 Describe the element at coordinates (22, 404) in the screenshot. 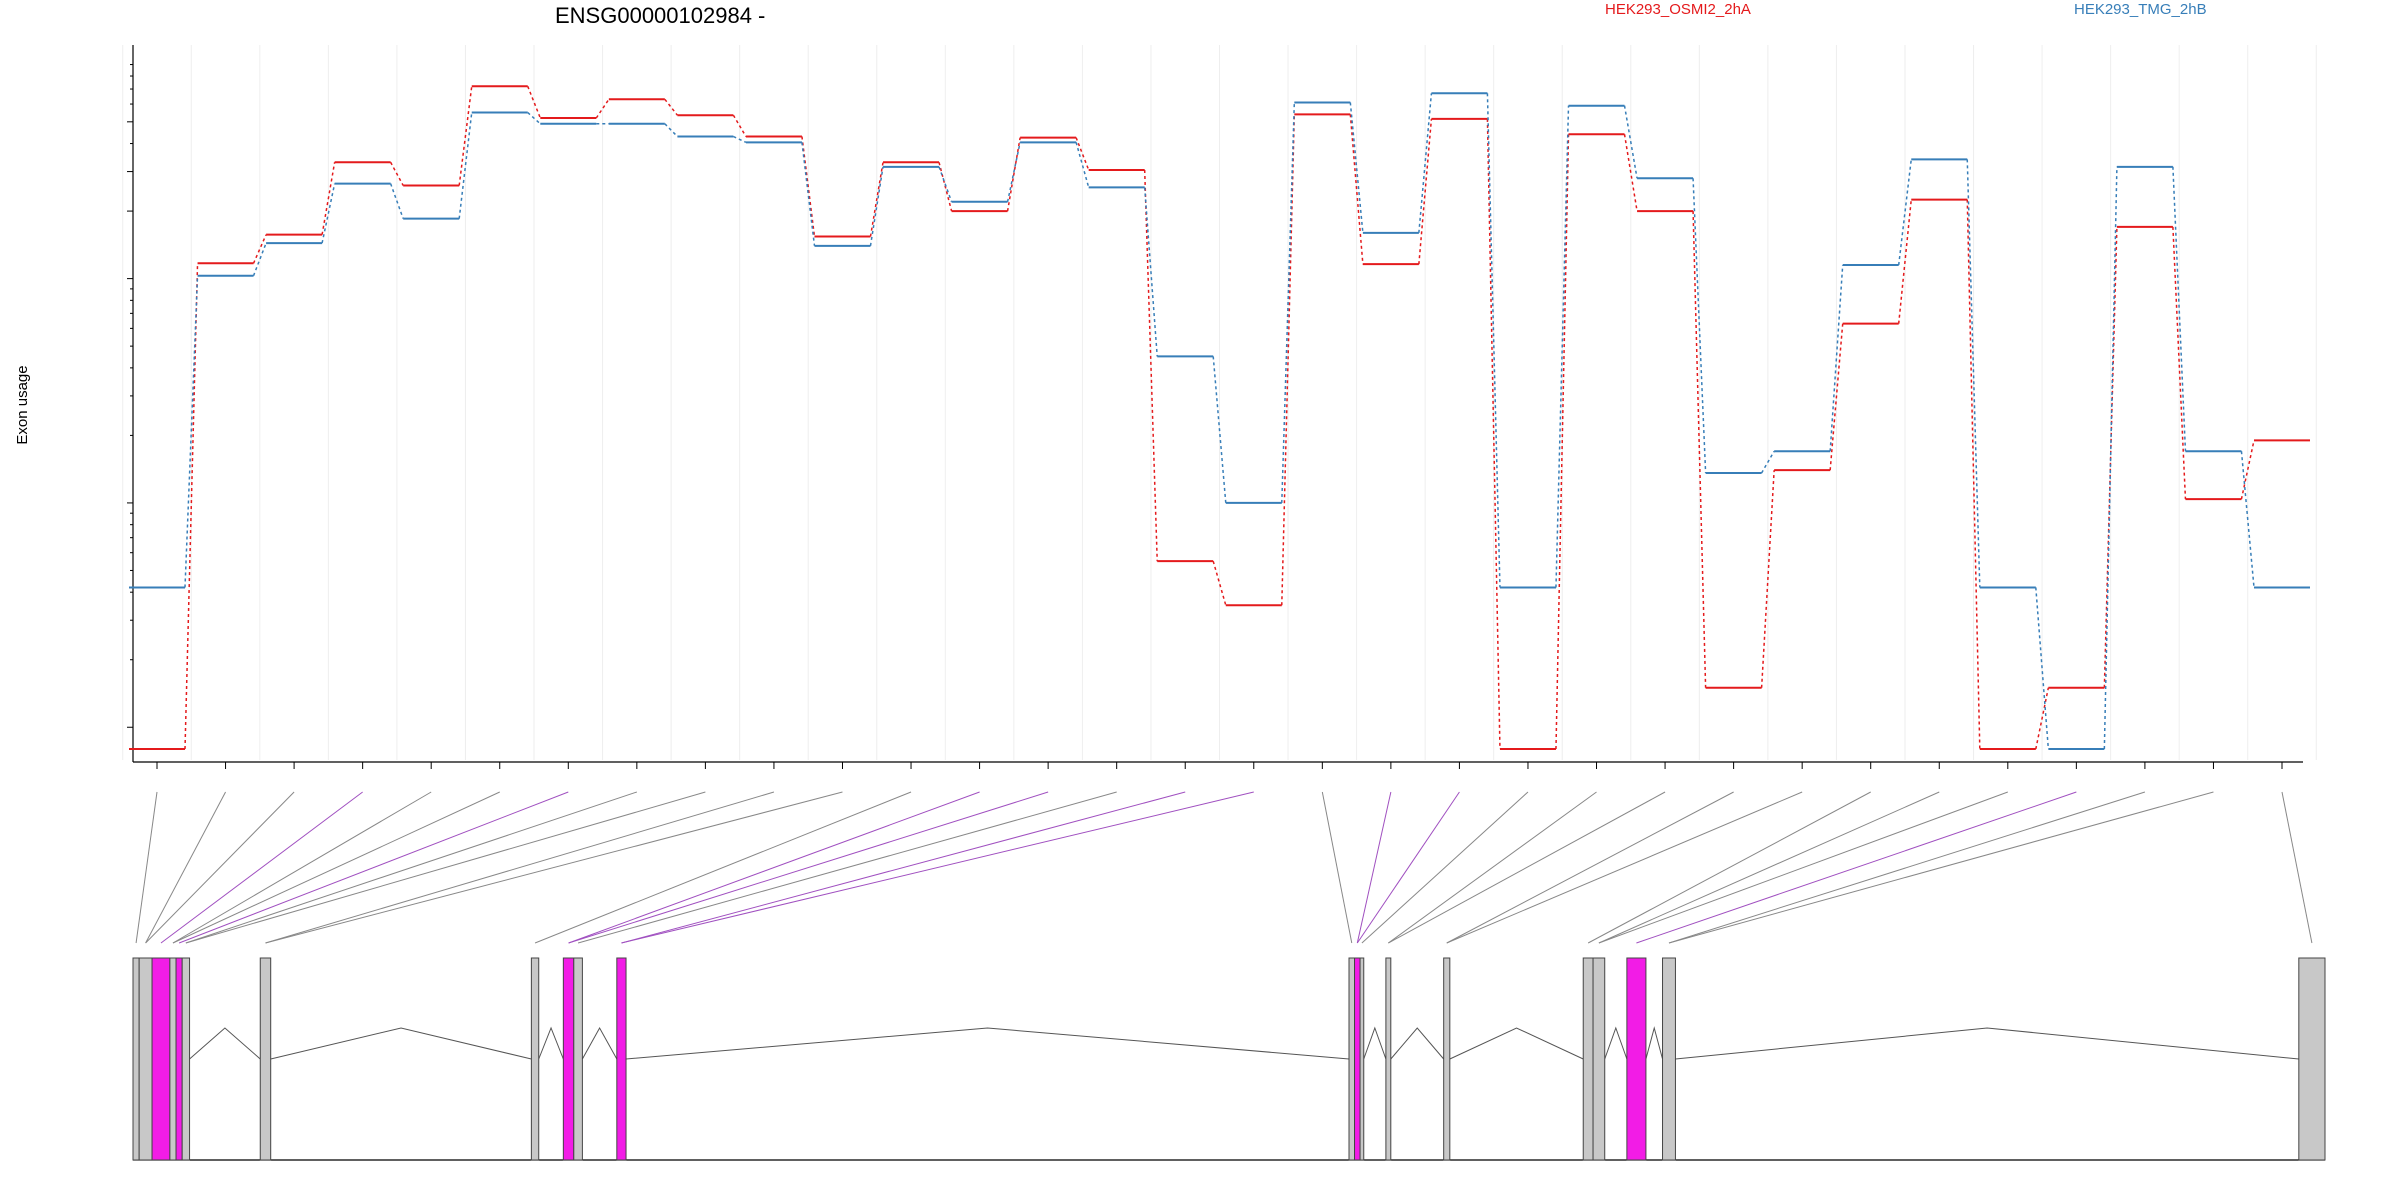

I see `y-axis-label: Exon usage` at that location.